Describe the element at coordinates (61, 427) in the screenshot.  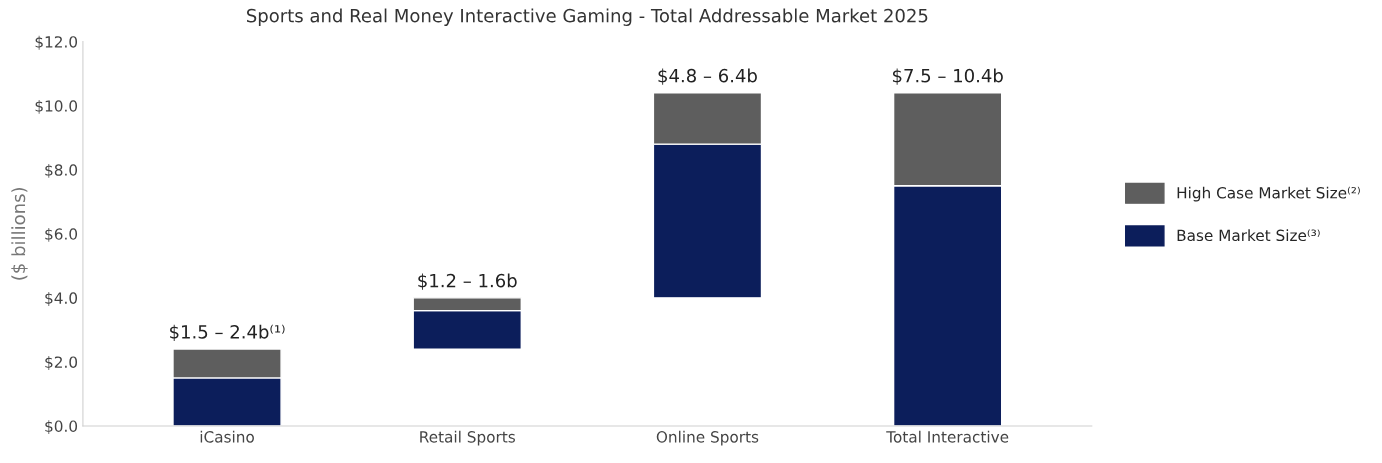
I see `y-tick-label: $0.0` at that location.